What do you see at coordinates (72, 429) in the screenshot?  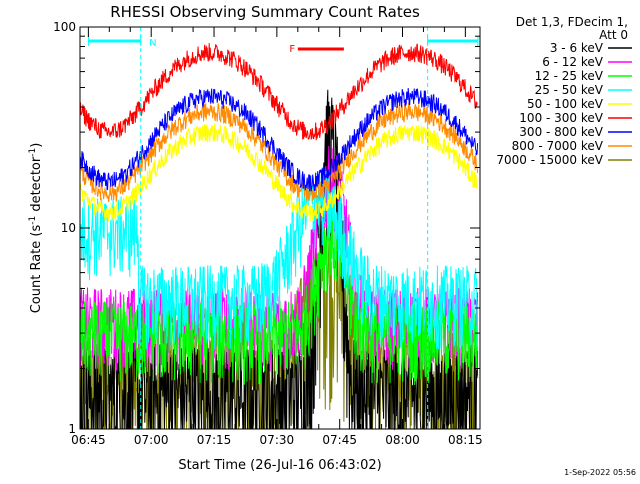 I see `y-tick-label: 1` at bounding box center [72, 429].